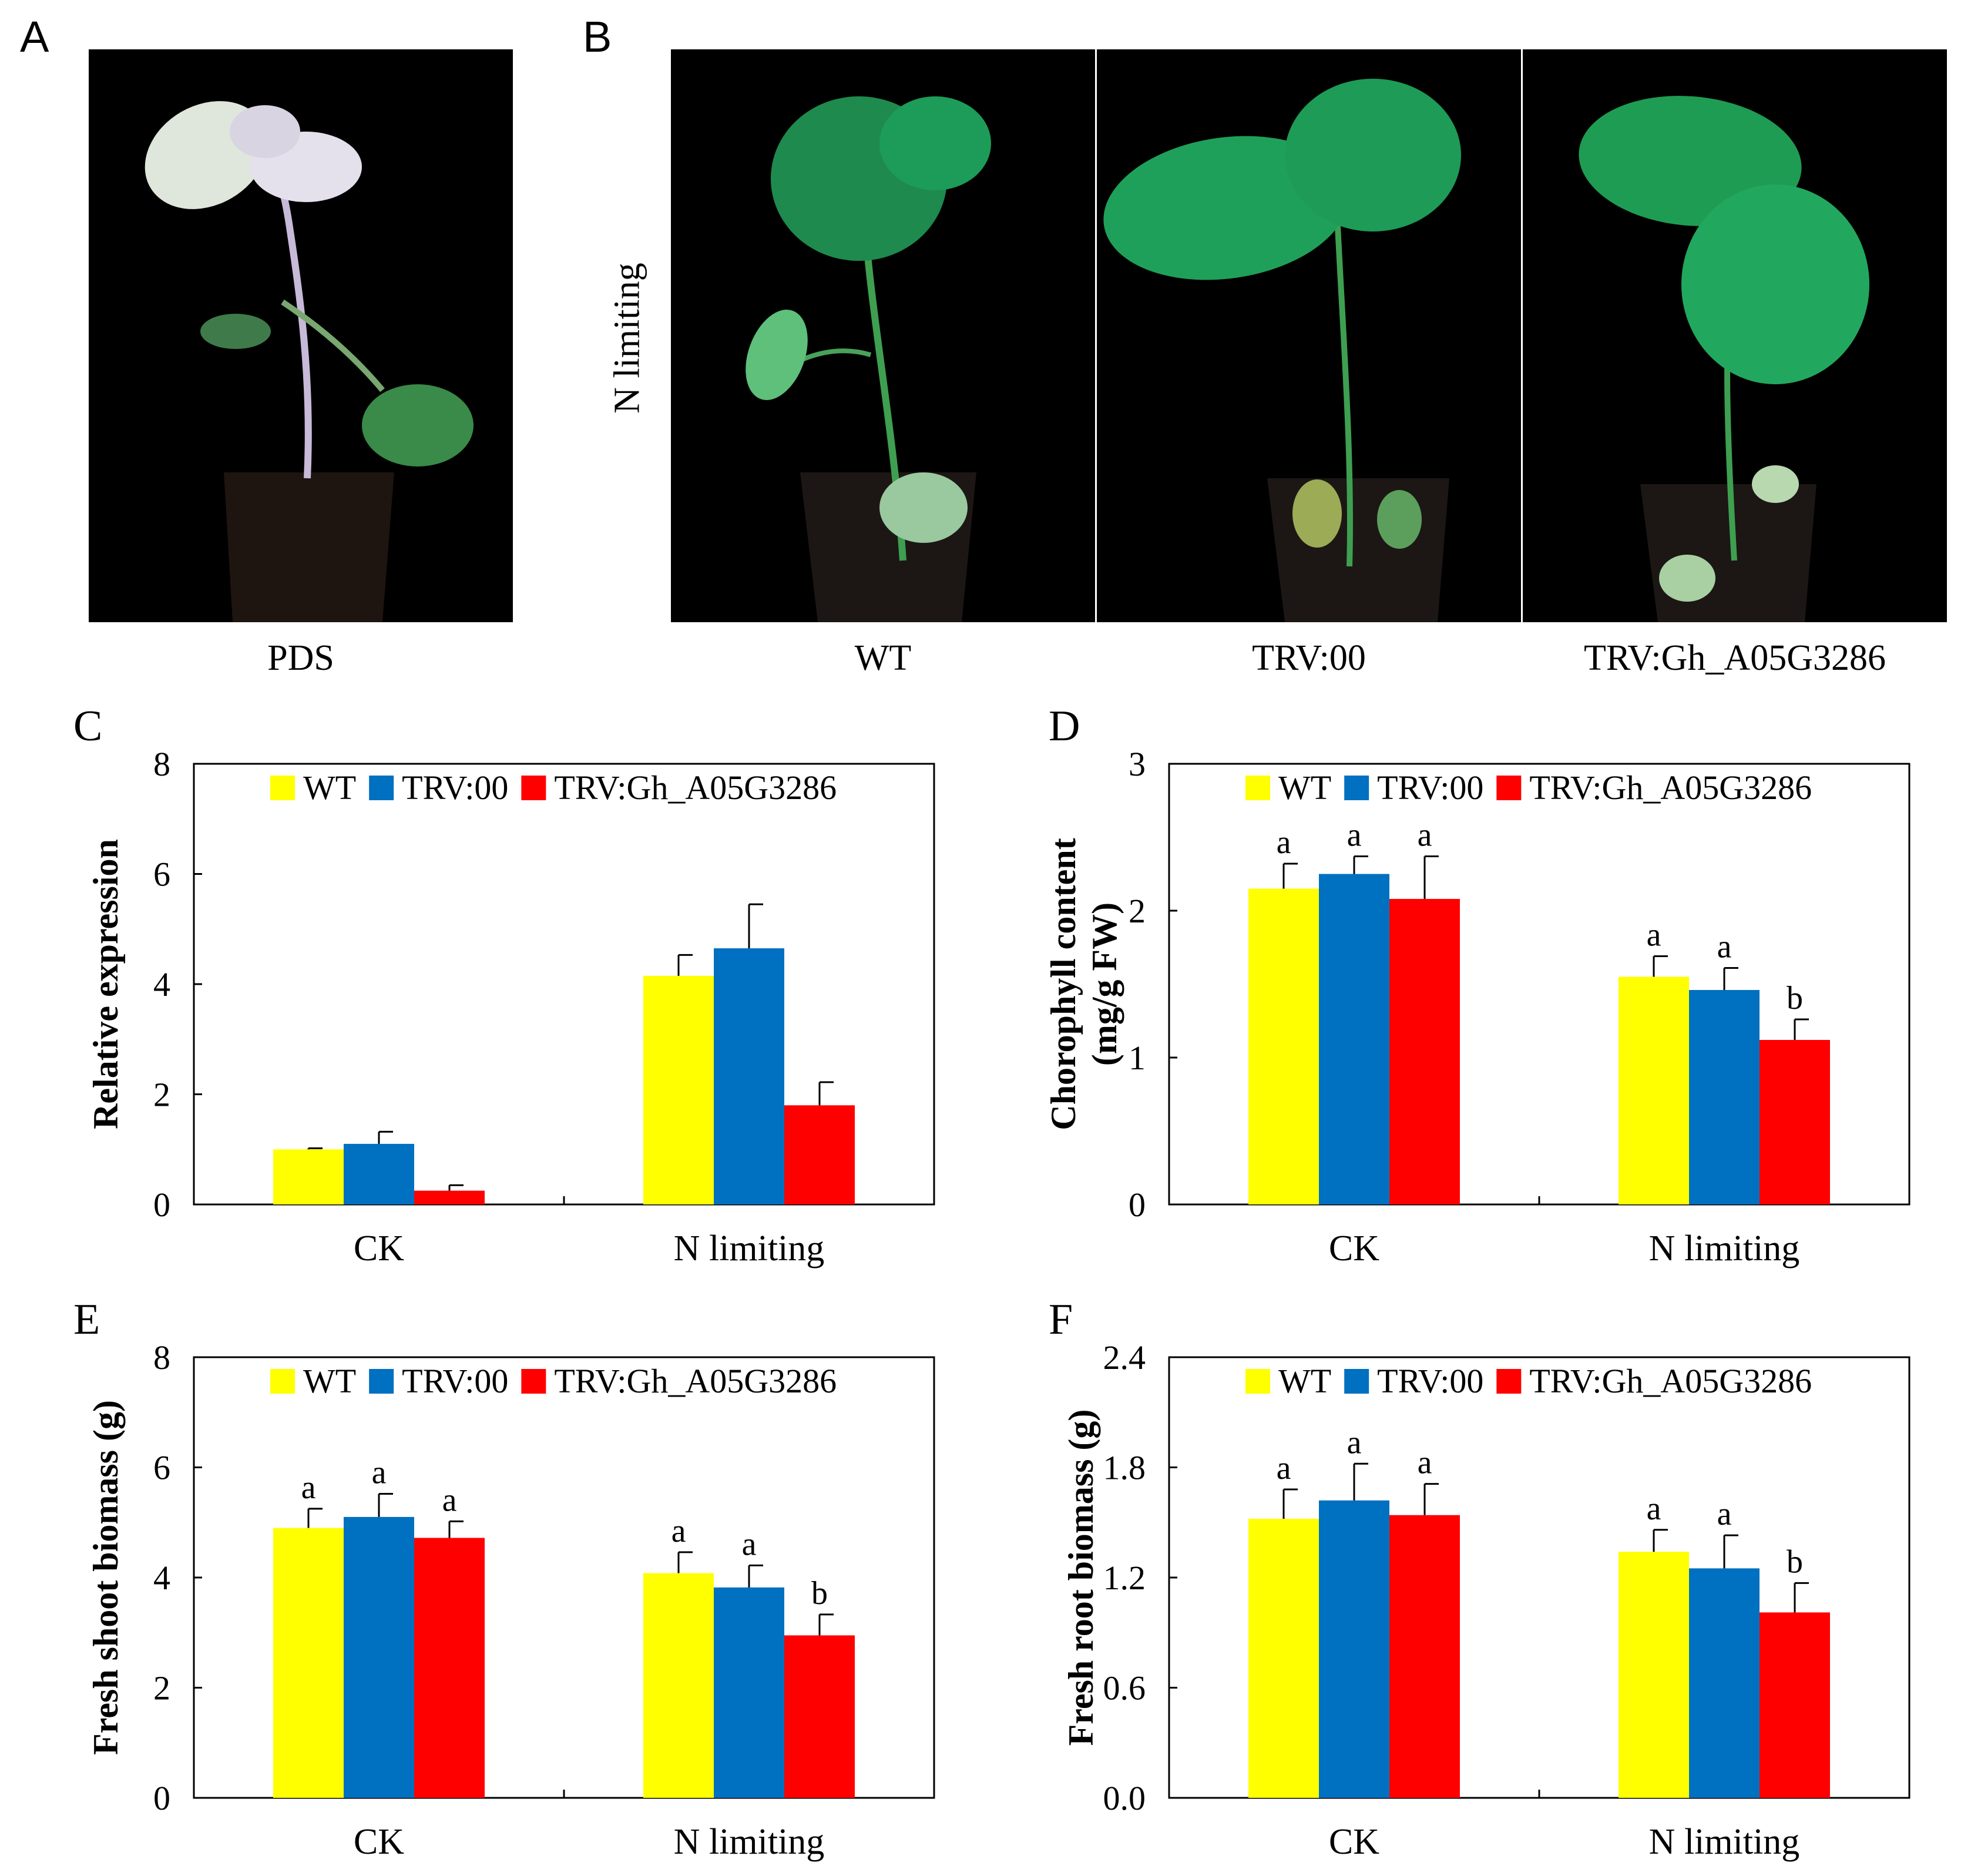  I want to click on wt-caption: WT, so click(883, 658).